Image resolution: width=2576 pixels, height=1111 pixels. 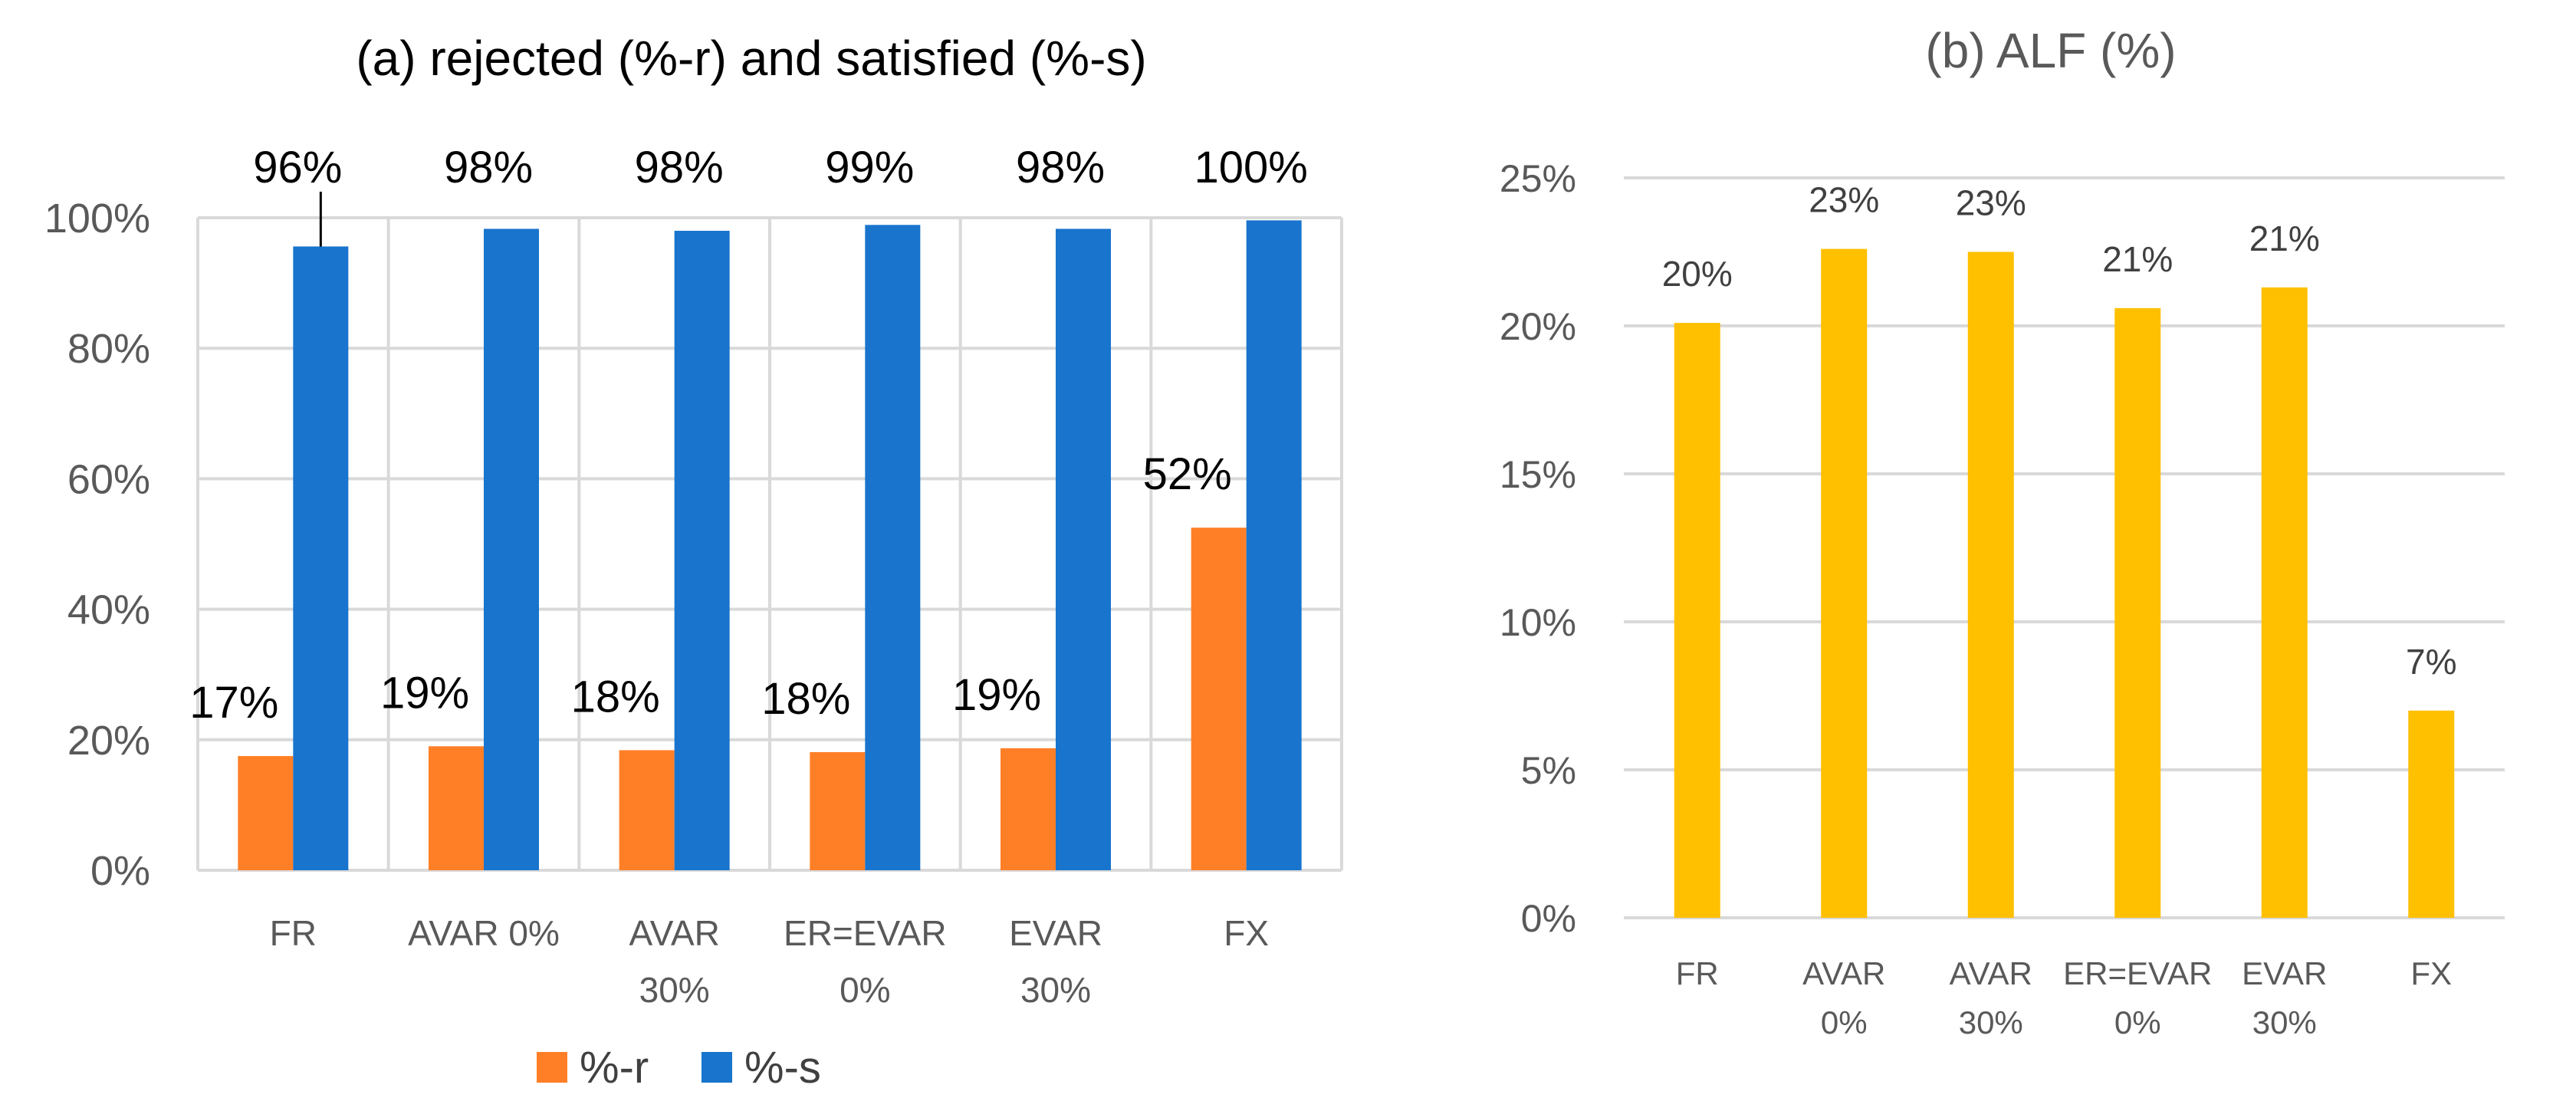 What do you see at coordinates (2051, 51) in the screenshot?
I see `chart-b-title: (b) ALF (%)` at bounding box center [2051, 51].